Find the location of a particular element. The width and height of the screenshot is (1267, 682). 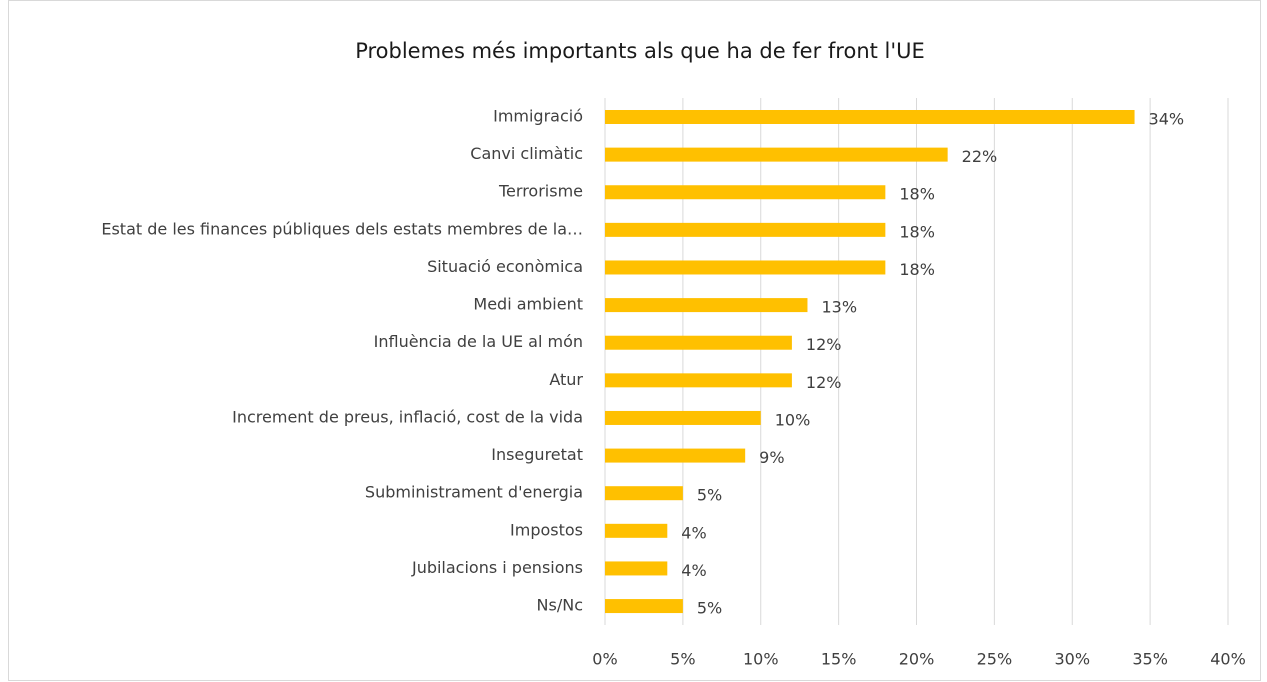

x-tick-label: 35% is located at coordinates (1150, 659).